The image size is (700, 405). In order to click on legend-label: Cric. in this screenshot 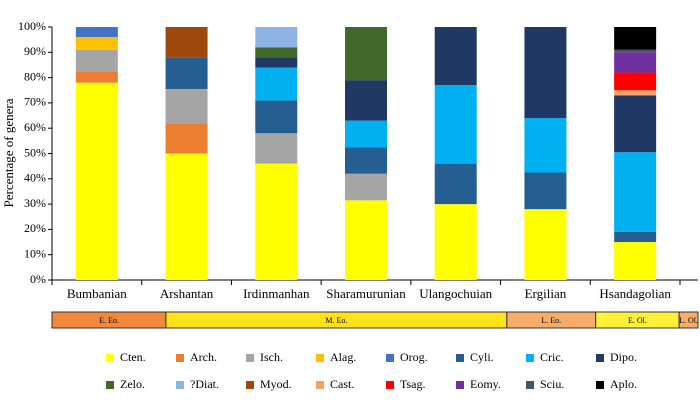, I will do `click(552, 357)`.